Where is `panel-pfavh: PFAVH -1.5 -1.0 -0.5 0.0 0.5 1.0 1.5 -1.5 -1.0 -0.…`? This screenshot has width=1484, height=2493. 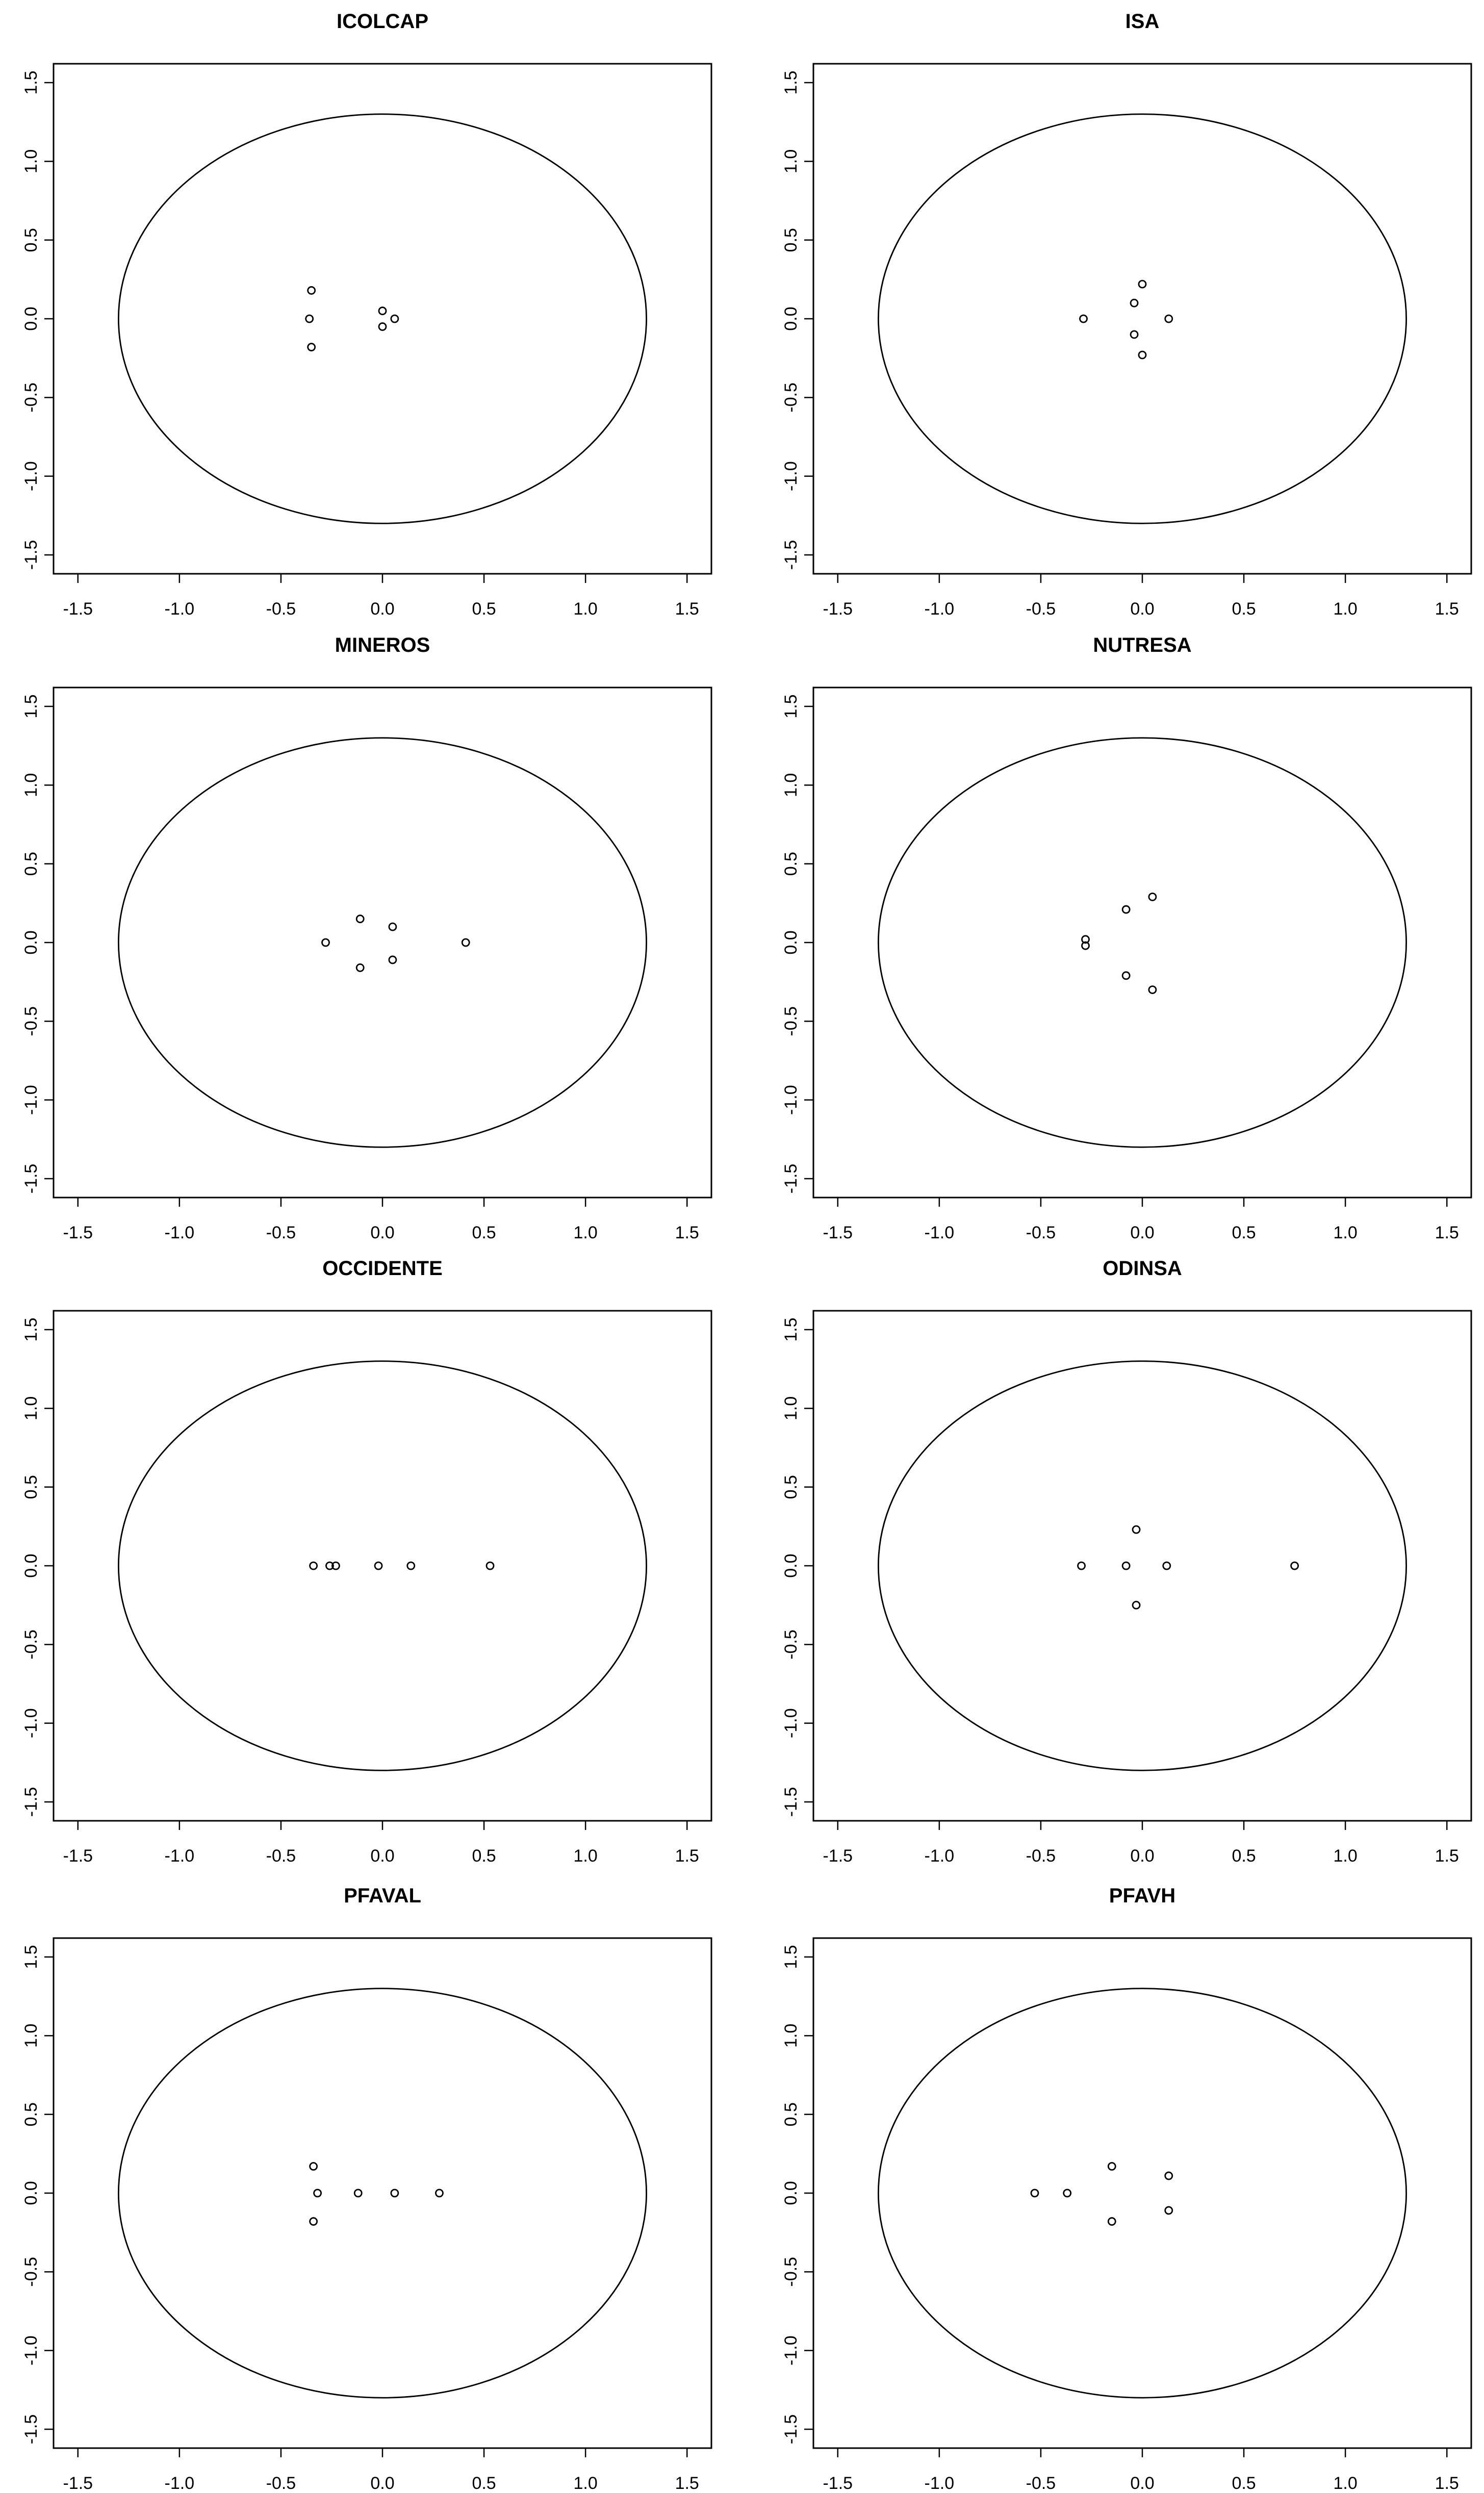 panel-pfavh: PFAVH -1.5 -1.0 -0.5 0.0 0.5 1.0 1.5 -1.5 -1.0 -0.… is located at coordinates (1126, 2189).